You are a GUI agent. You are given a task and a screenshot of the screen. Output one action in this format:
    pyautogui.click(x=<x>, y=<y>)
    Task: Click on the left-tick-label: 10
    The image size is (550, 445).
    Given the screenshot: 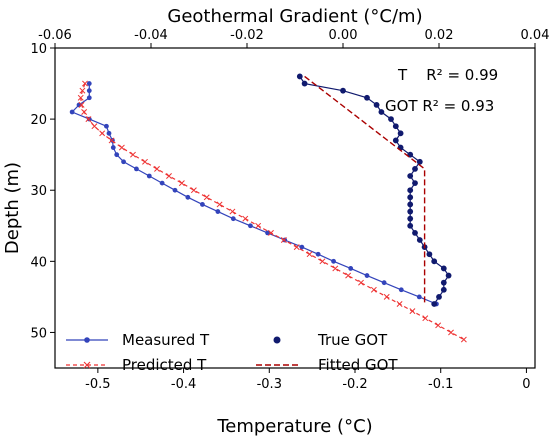 What is the action you would take?
    pyautogui.click(x=38, y=49)
    